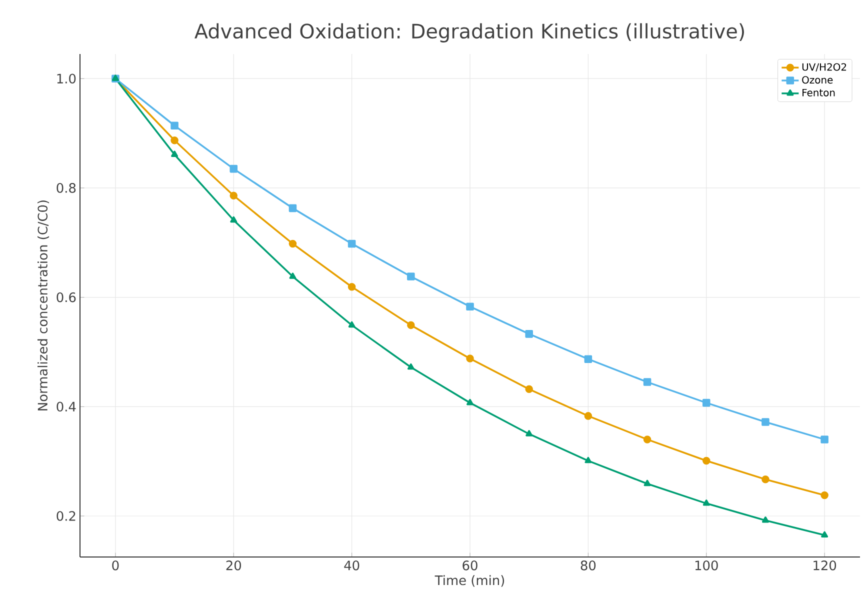  I want to click on y-axis-title: Normalized concentration (C/C0), so click(43, 305).